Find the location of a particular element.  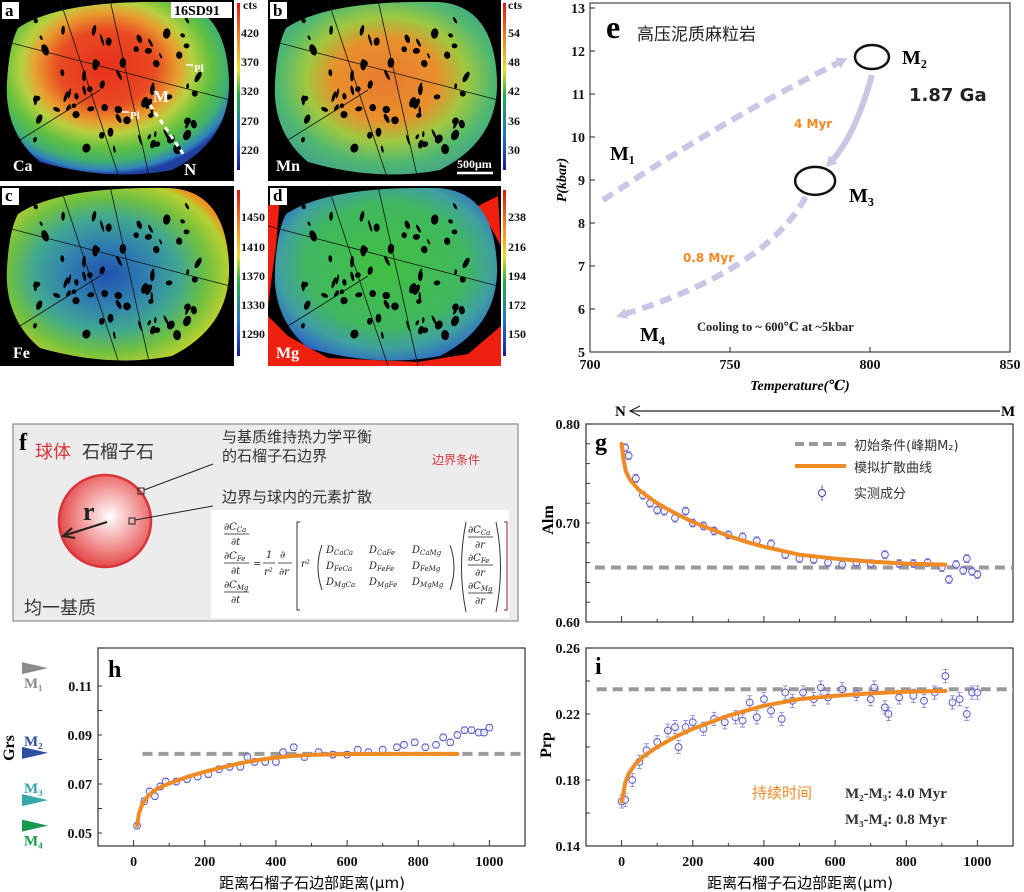

y-tick-label: 10 is located at coordinates (578, 138).